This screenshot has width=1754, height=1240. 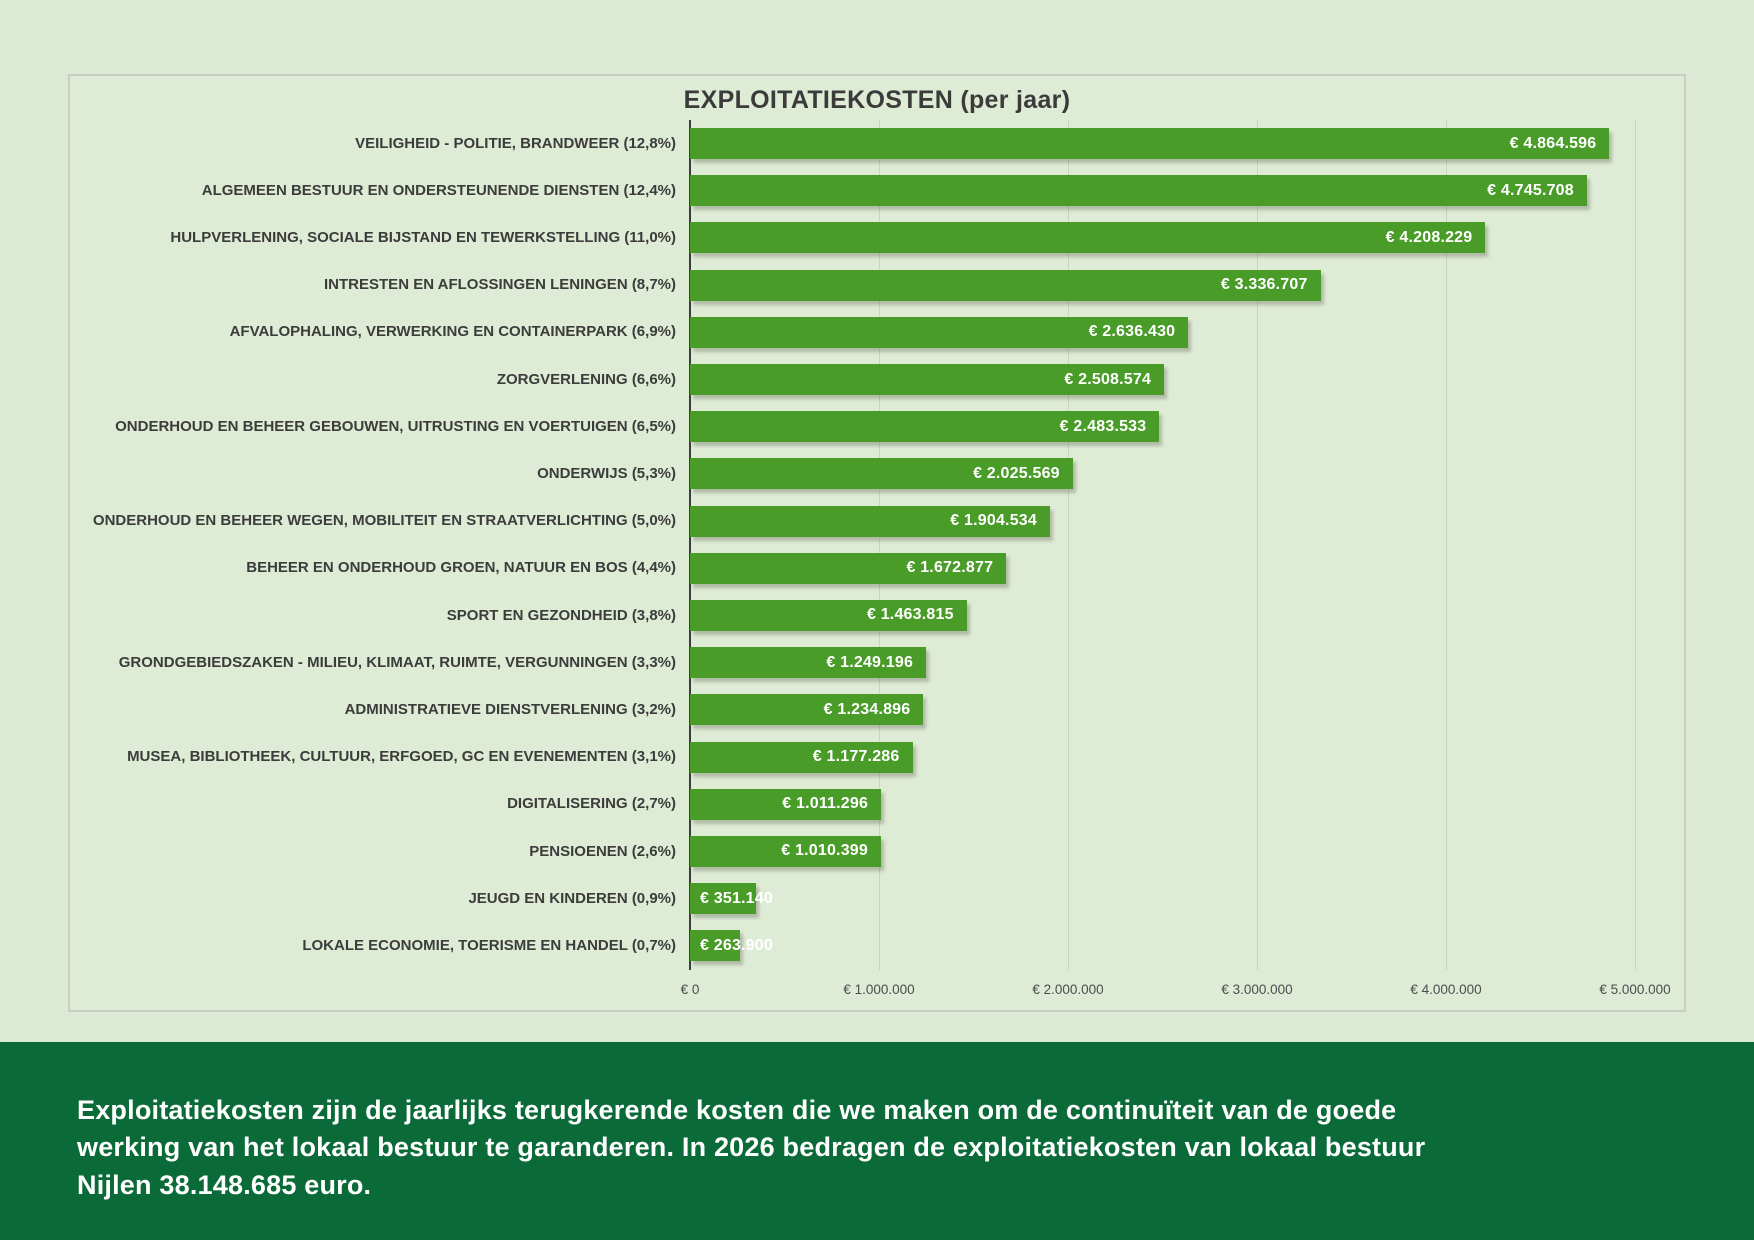 I want to click on bar-value-label: € 1.234.896, so click(x=867, y=709).